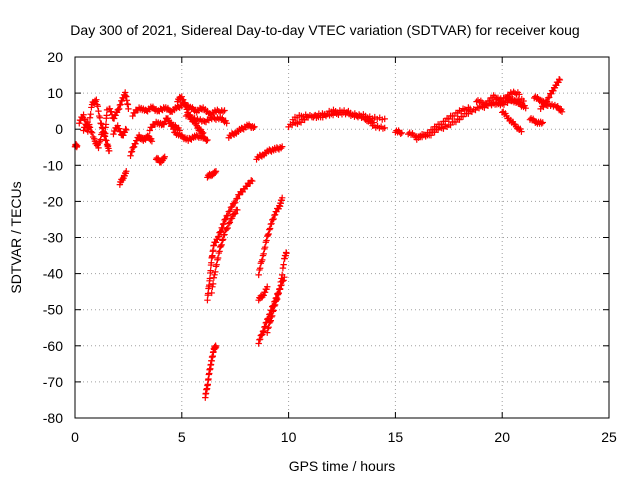 Image resolution: width=640 pixels, height=480 pixels. Describe the element at coordinates (53, 201) in the screenshot. I see `y-tick-label: -20` at that location.